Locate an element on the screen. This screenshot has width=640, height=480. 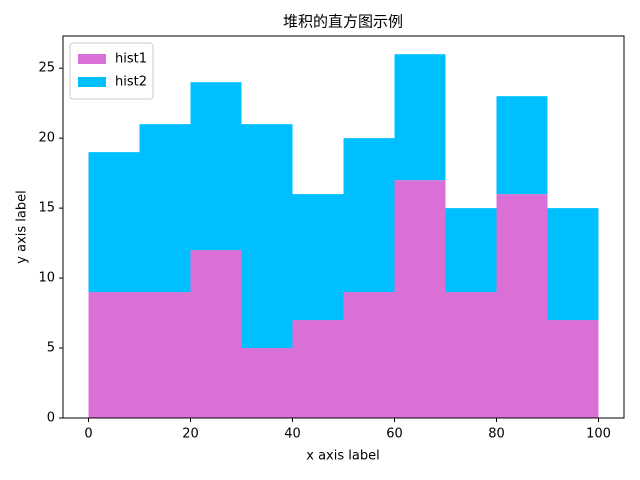
y-tick-label: 10 is located at coordinates (46, 278).